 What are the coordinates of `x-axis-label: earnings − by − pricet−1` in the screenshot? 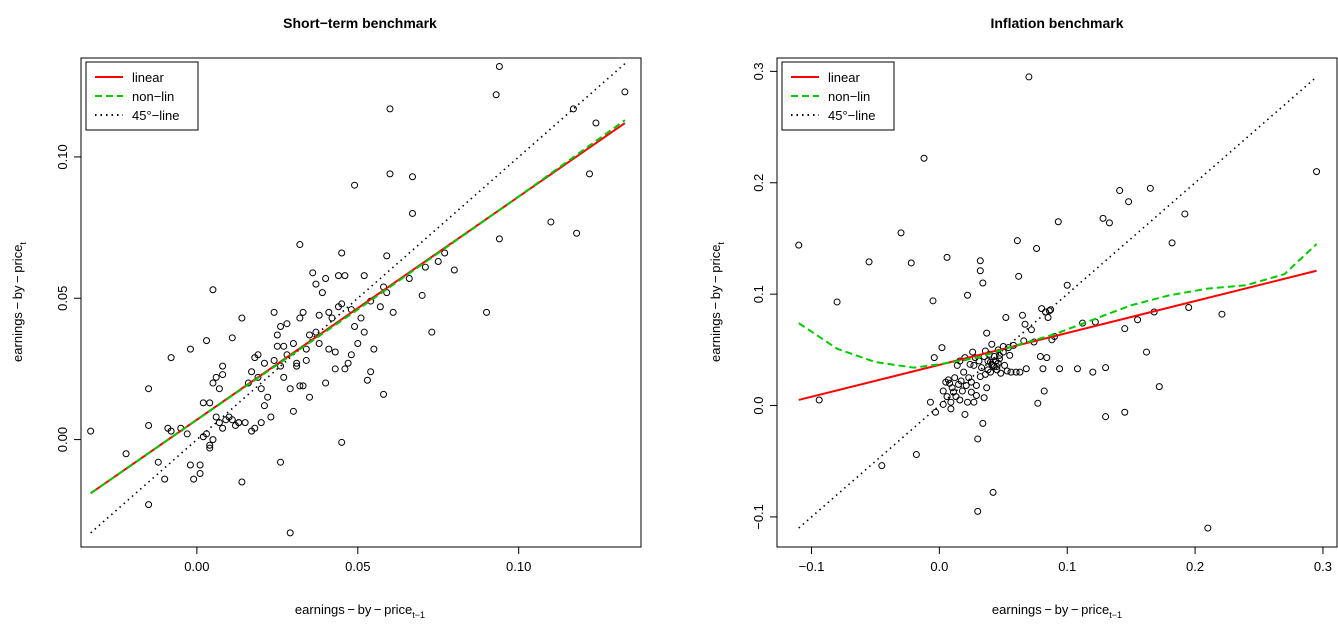 It's located at (360, 611).